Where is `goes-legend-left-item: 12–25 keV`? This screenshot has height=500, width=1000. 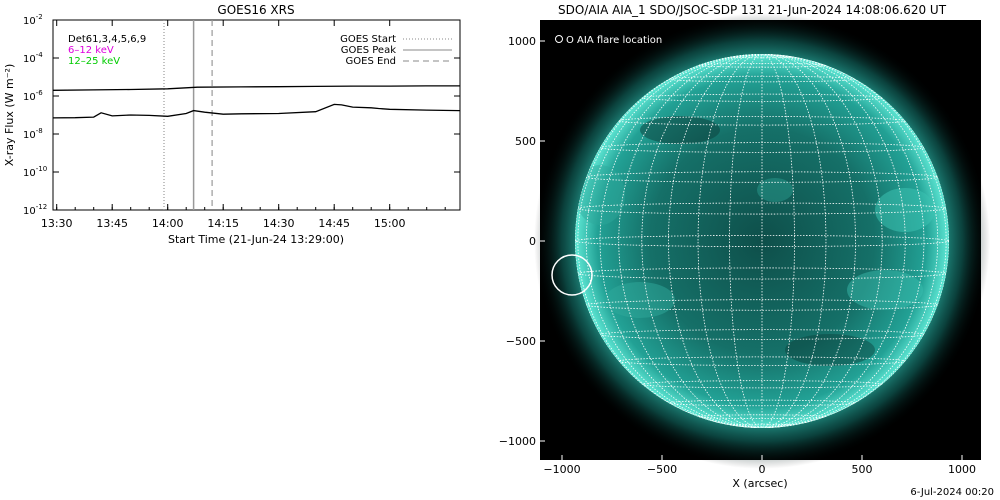 goes-legend-left-item: 12–25 keV is located at coordinates (94, 61).